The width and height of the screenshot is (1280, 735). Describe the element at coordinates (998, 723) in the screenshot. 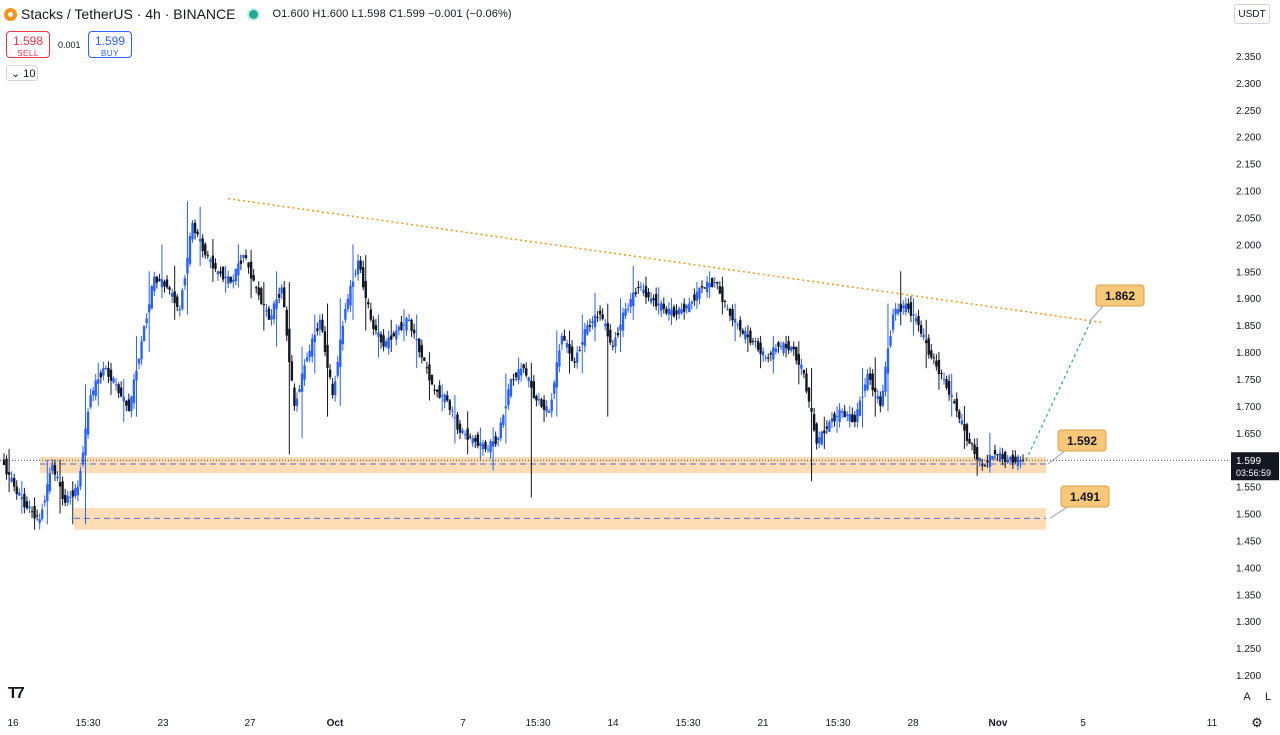

I see `x-tick-12: Nov` at that location.